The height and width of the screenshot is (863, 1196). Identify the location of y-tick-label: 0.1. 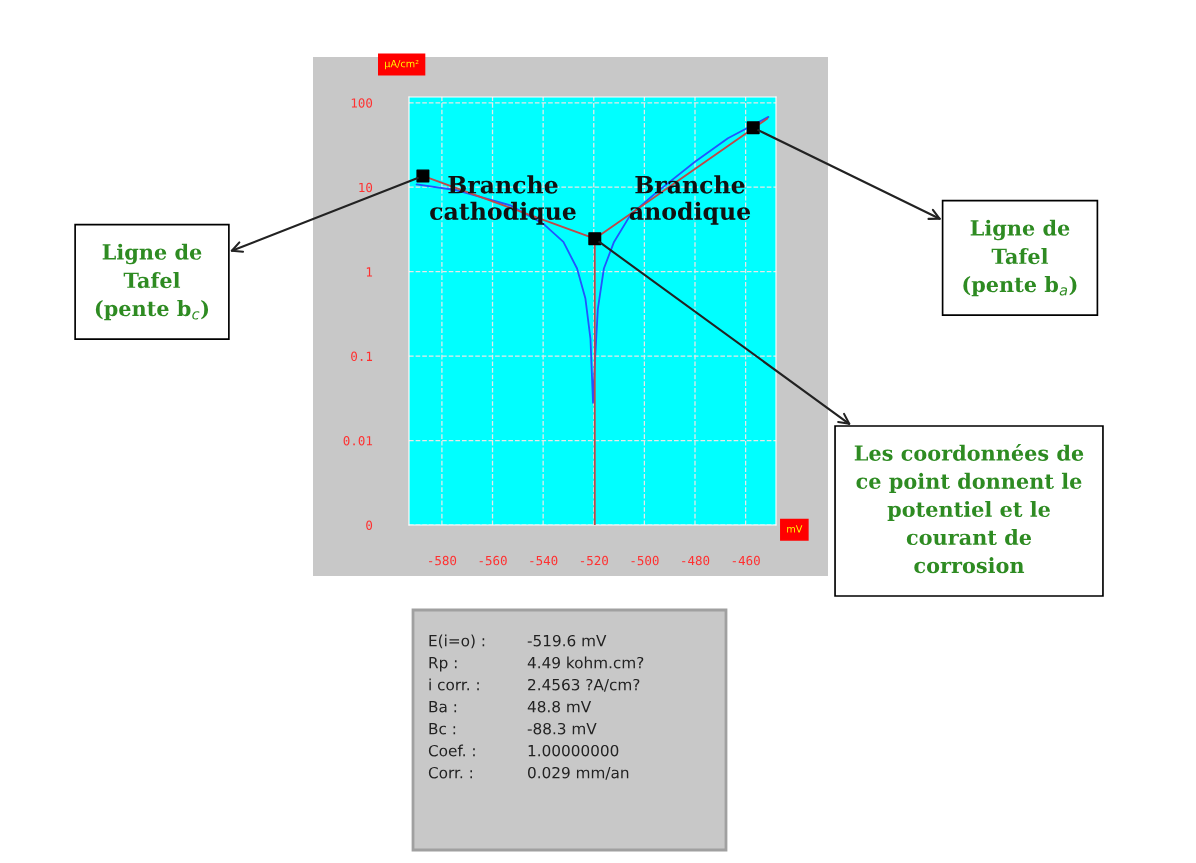
(362, 356).